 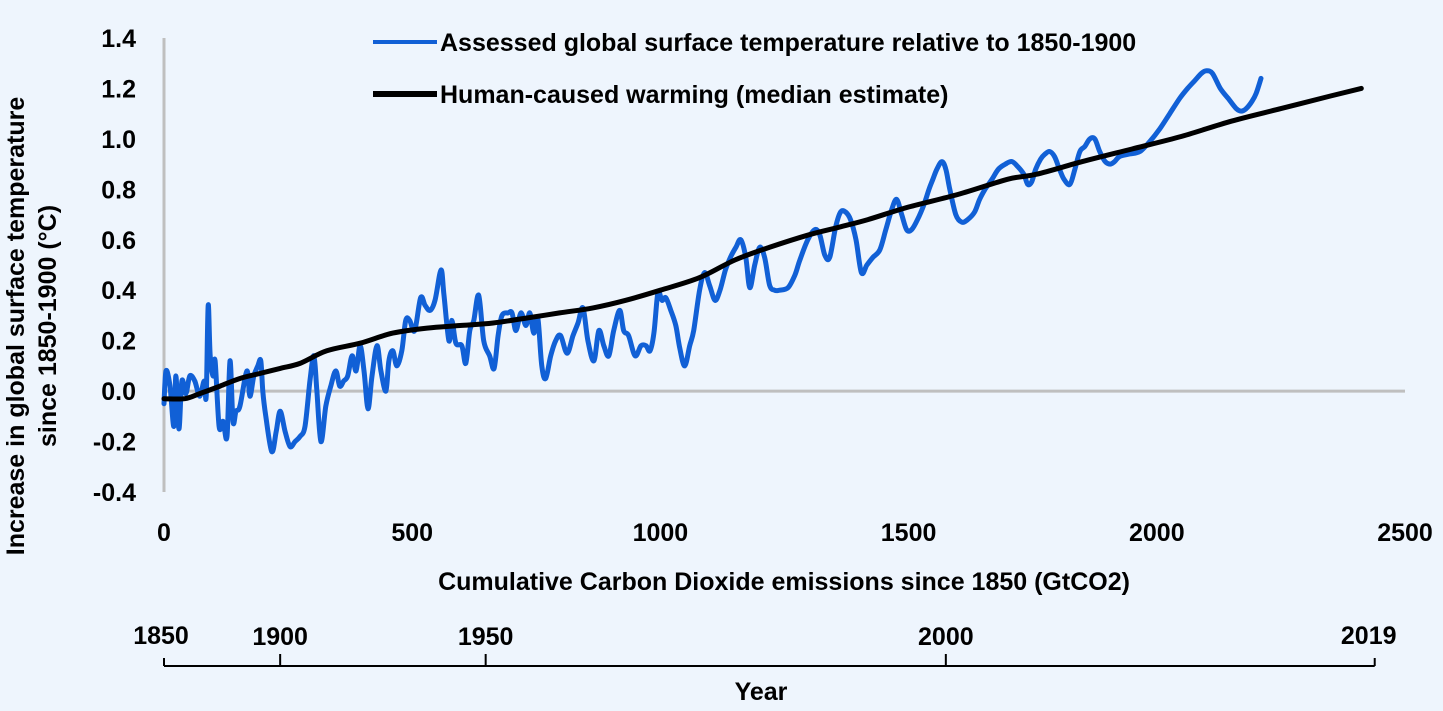 I want to click on y-axis-ticks: 1.4 1.2 1.0 0.8 0.6 0.4 0.2 0.0 -0.2 -0.4, so click(x=114, y=266).